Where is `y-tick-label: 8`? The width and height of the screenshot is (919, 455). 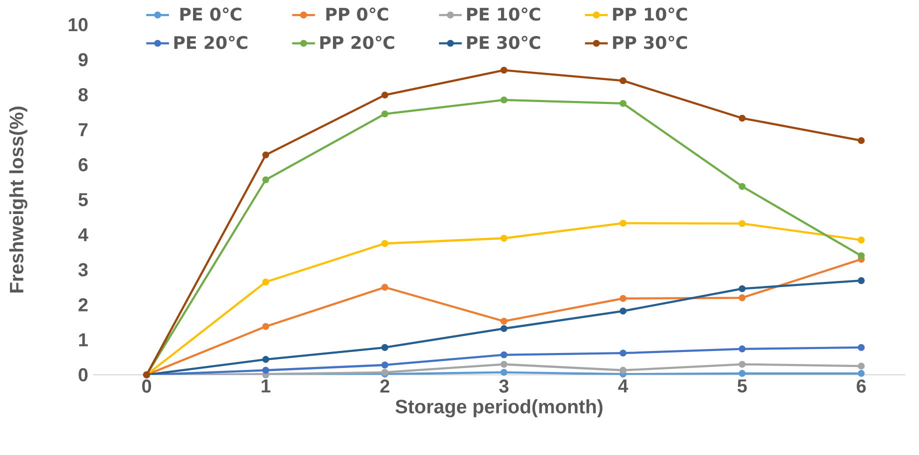 y-tick-label: 8 is located at coordinates (83, 95).